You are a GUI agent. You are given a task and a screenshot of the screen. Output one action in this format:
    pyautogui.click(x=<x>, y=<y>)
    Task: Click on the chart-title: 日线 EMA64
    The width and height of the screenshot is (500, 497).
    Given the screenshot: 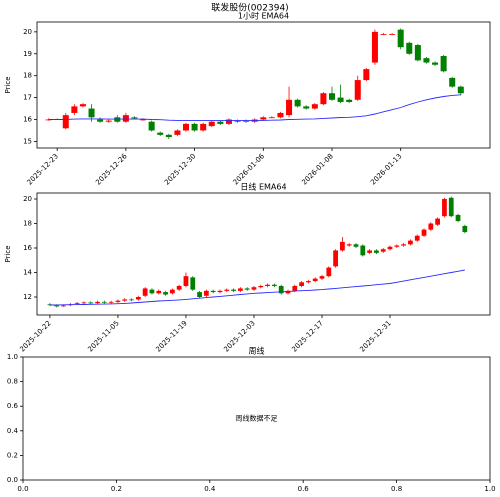 What is the action you would take?
    pyautogui.click(x=263, y=187)
    